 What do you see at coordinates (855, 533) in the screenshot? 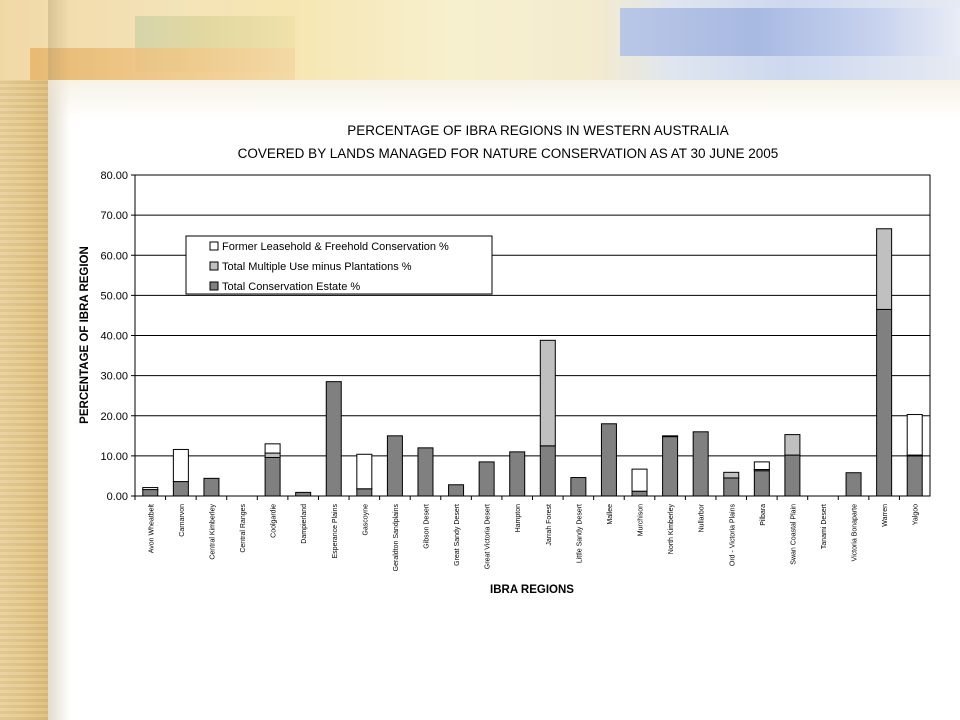
I see `x-tick-label: Victoria Bonaparte` at bounding box center [855, 533].